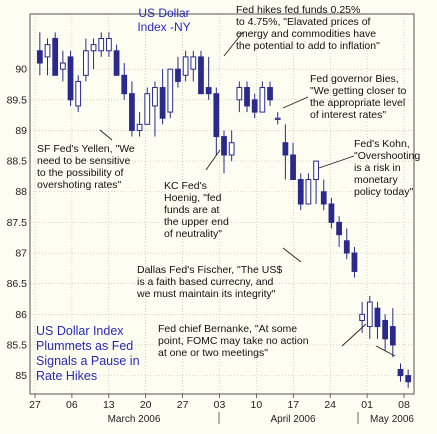 The width and height of the screenshot is (437, 434). Describe the element at coordinates (21, 70) in the screenshot. I see `y-tick-label: 90` at that location.